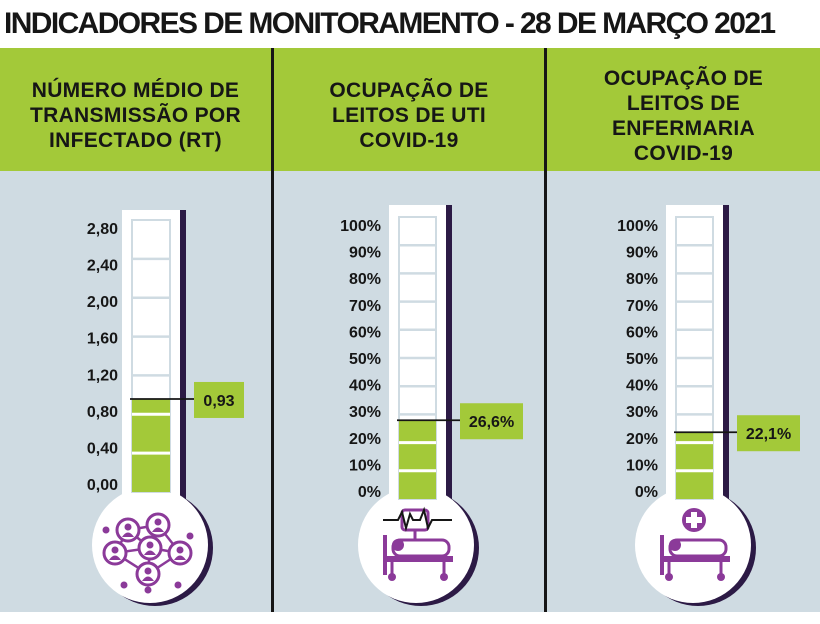  I want to click on header-uti-label: OCUPAÇÃO DE LEITOS DE UTI COVID-19, so click(409, 115).